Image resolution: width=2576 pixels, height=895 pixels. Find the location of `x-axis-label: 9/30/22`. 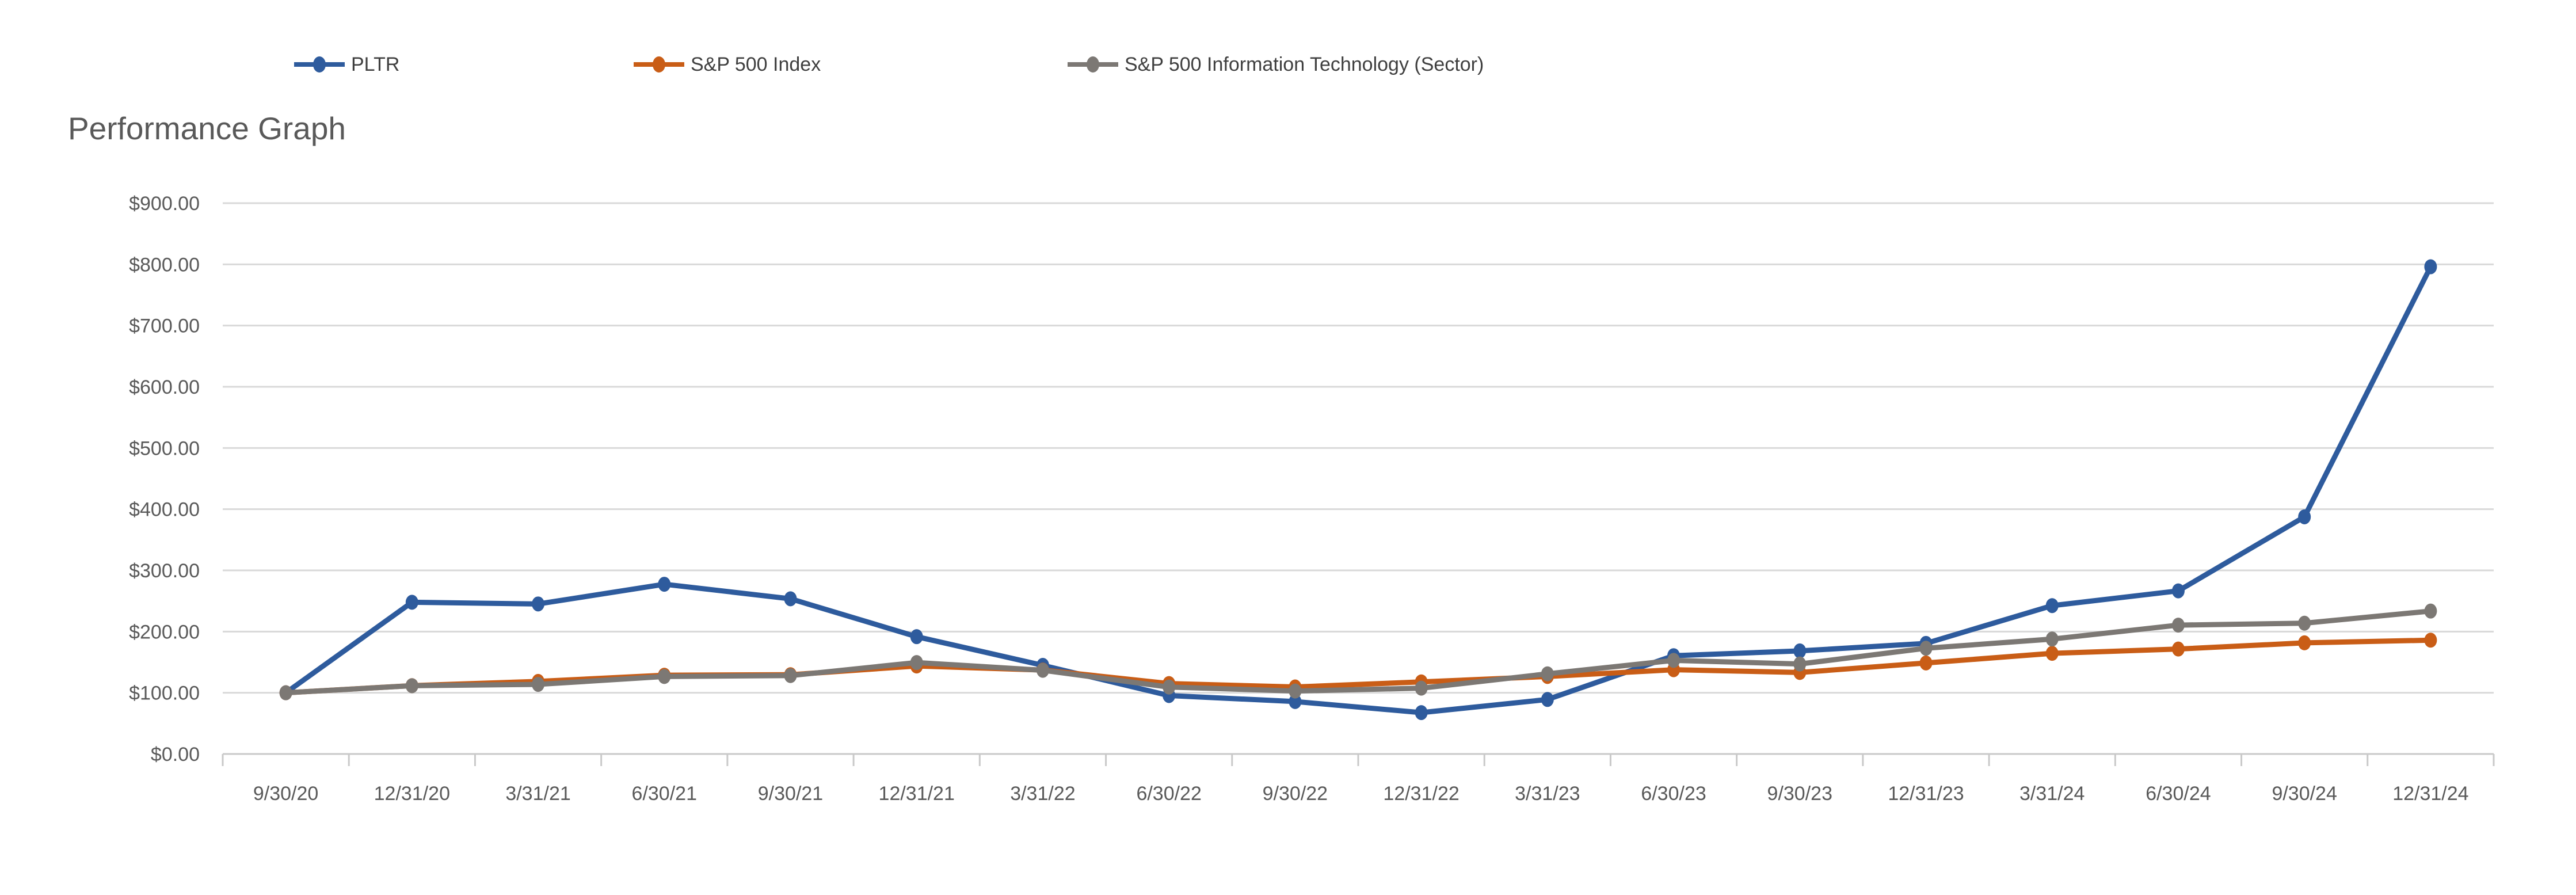

x-axis-label: 9/30/22 is located at coordinates (1295, 794).